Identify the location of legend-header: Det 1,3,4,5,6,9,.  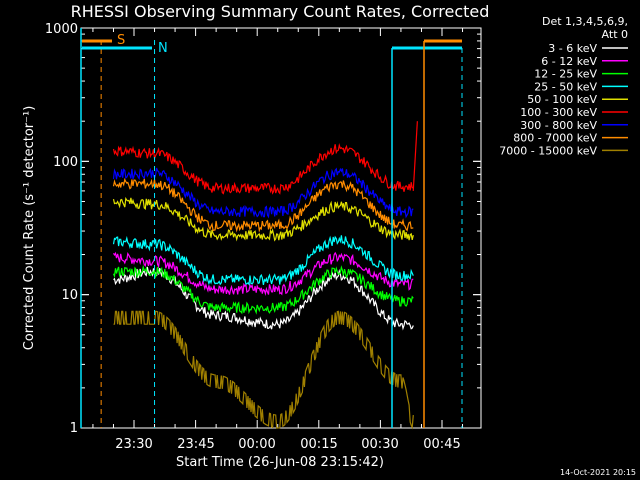
(585, 21).